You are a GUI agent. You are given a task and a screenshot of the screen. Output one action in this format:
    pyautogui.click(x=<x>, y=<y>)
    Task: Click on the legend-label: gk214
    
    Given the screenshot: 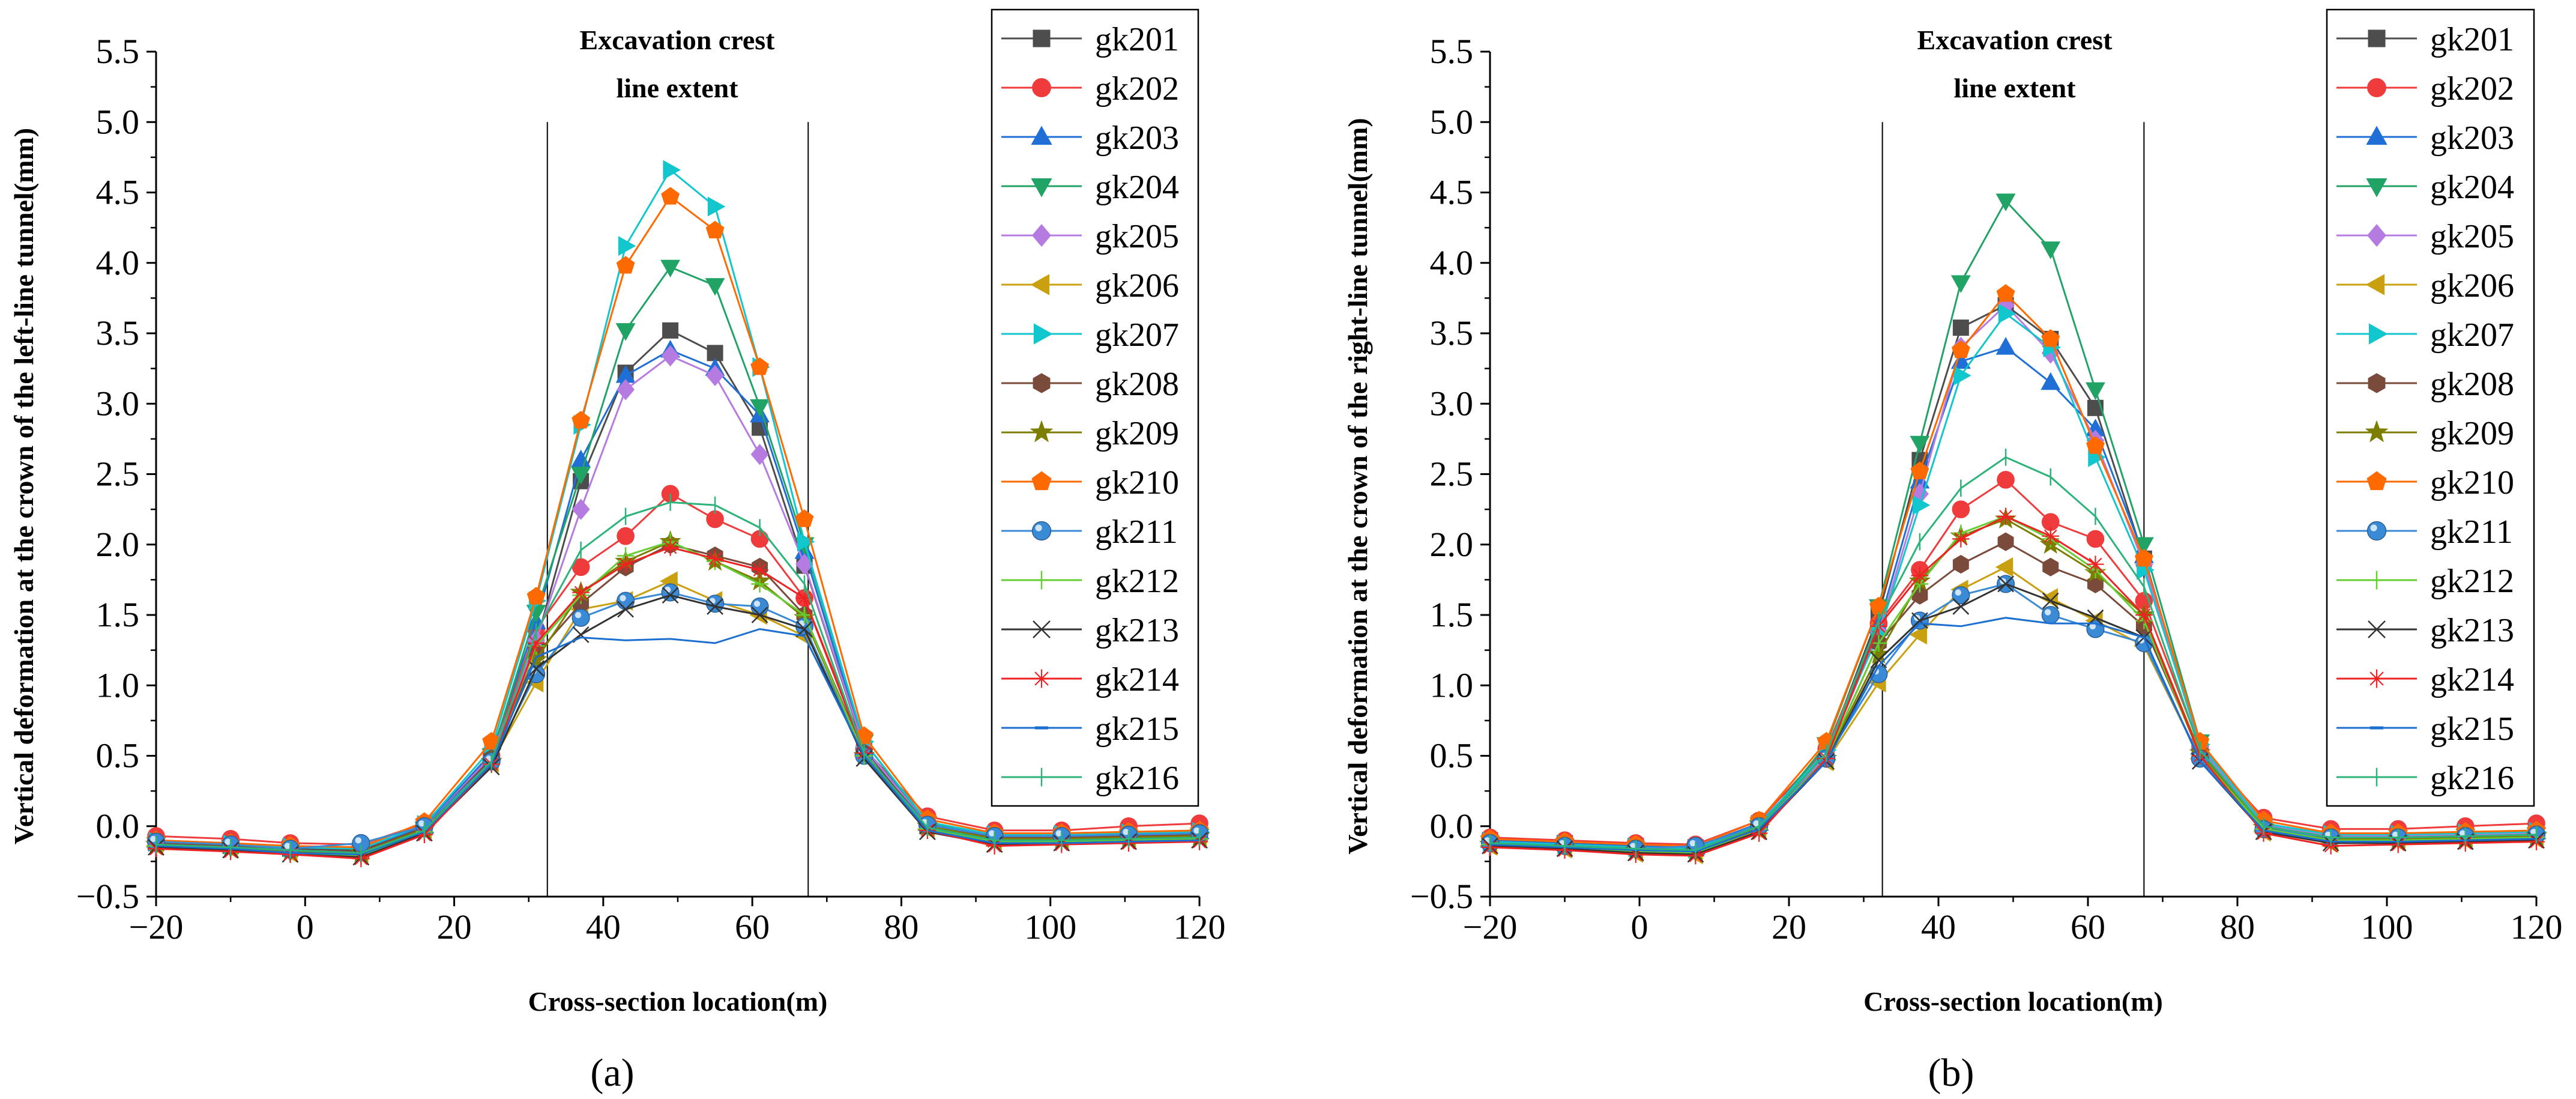 What is the action you would take?
    pyautogui.click(x=1137, y=680)
    